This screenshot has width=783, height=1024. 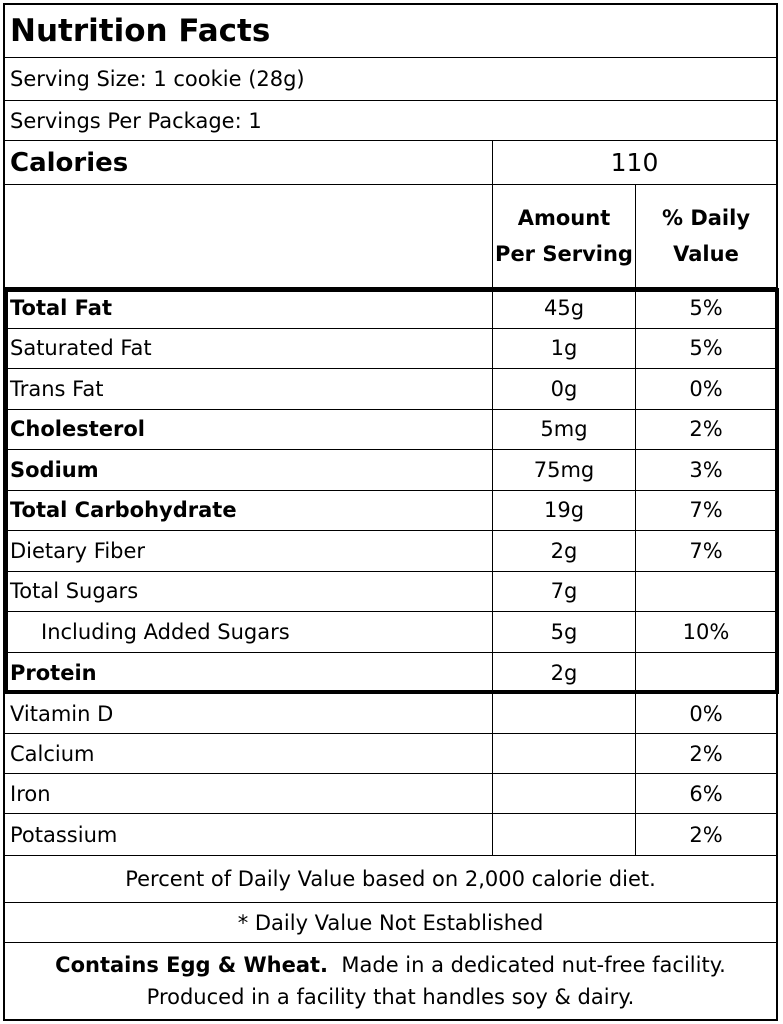 I want to click on nutrient-name: Trans Fat, so click(x=249, y=389).